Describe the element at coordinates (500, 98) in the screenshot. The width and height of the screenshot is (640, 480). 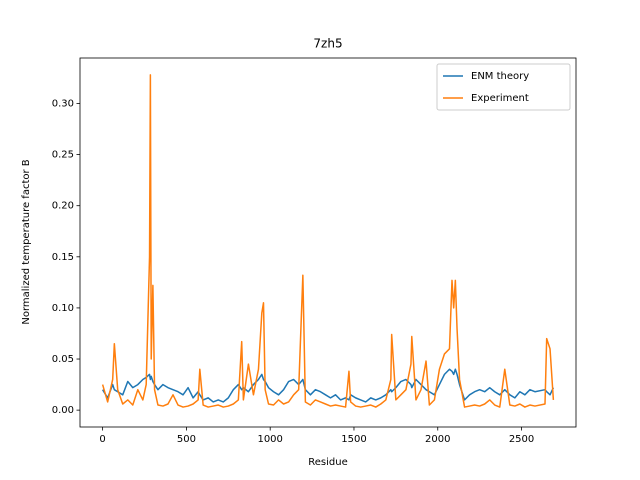
I see `legend-label: Experiment` at that location.